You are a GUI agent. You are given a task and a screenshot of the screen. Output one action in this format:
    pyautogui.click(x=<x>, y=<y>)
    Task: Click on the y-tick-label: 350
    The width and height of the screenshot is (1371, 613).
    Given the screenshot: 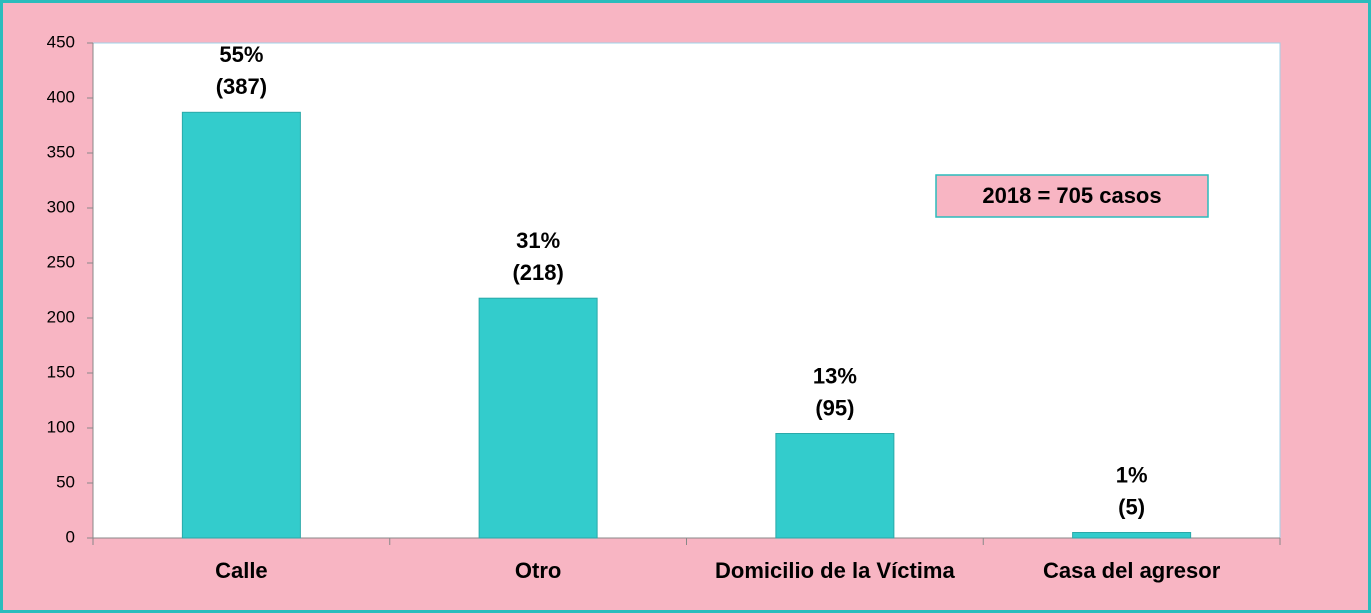 What is the action you would take?
    pyautogui.click(x=61, y=151)
    